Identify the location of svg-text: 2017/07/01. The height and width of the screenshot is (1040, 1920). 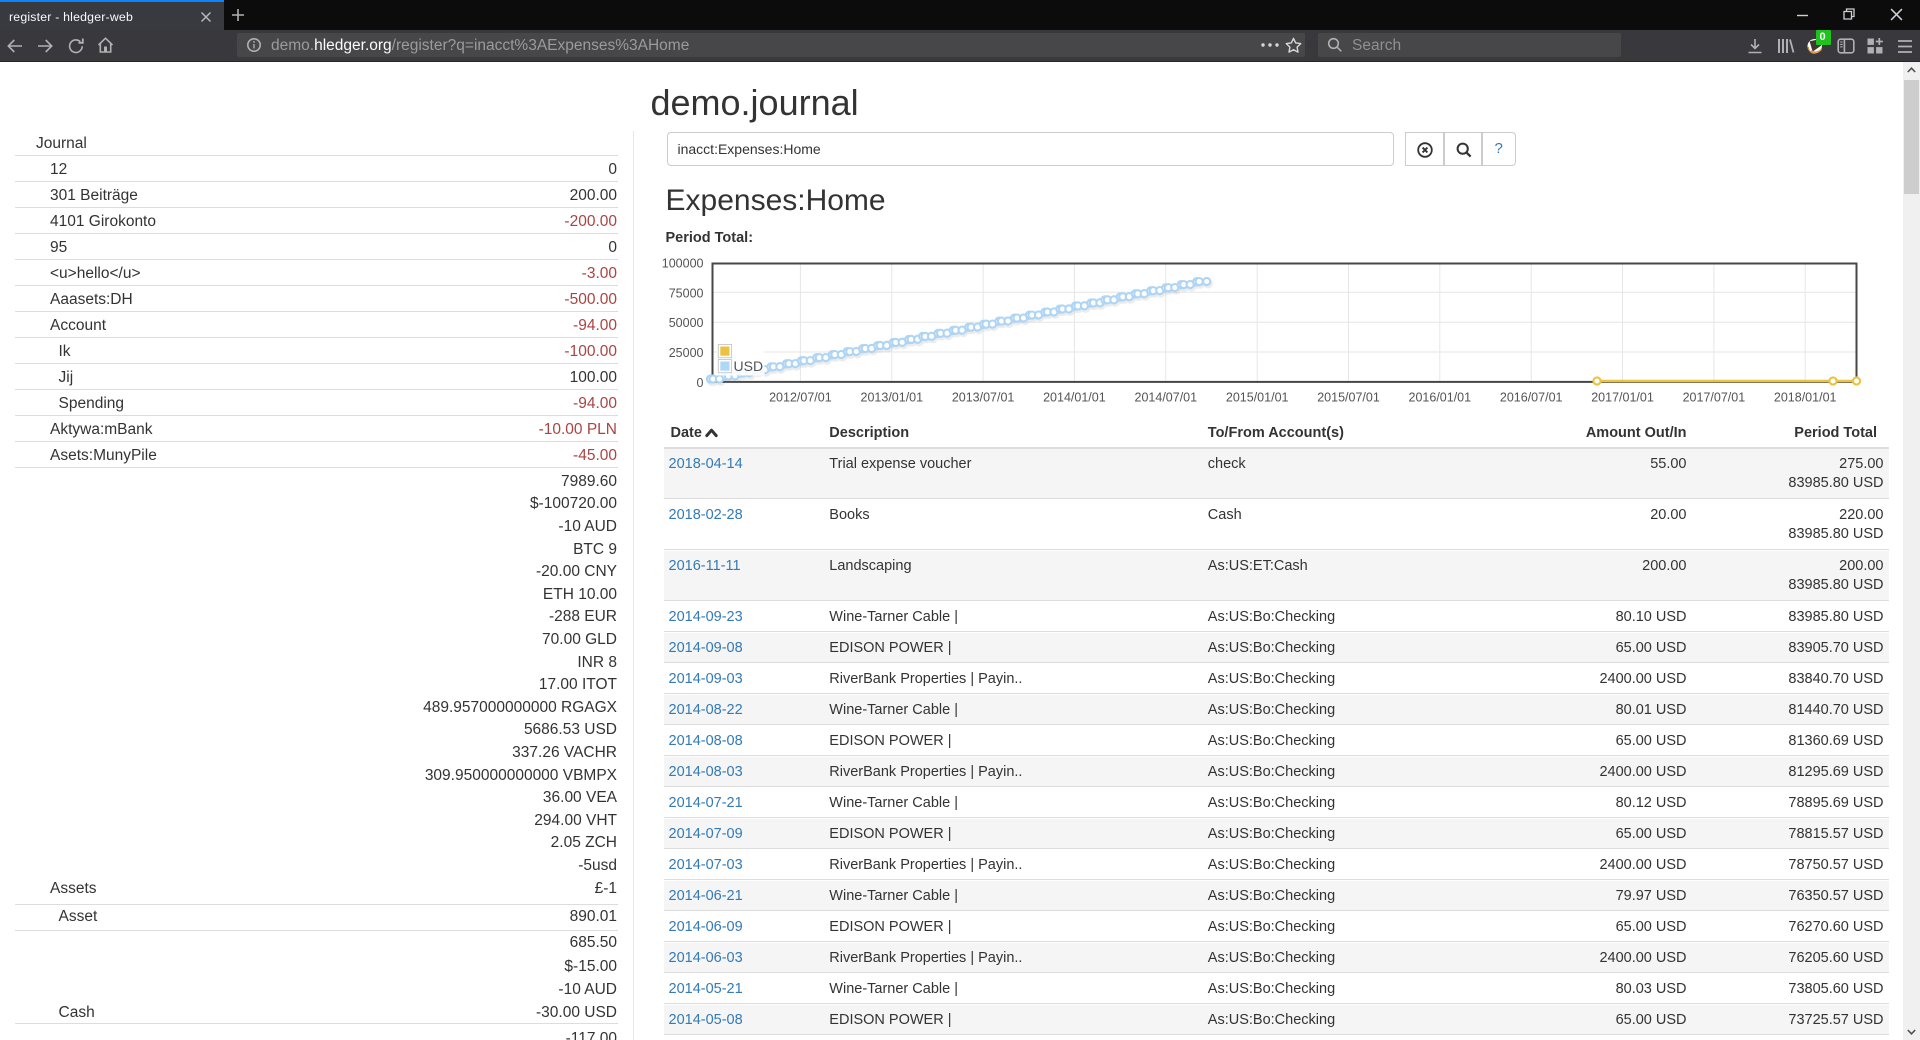
(1714, 398).